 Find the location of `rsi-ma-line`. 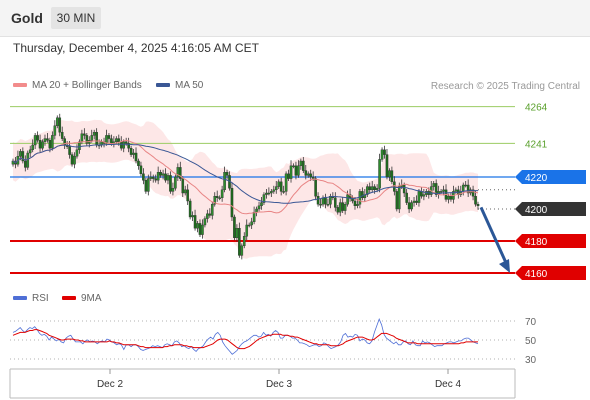

rsi-ma-line is located at coordinates (245, 339).